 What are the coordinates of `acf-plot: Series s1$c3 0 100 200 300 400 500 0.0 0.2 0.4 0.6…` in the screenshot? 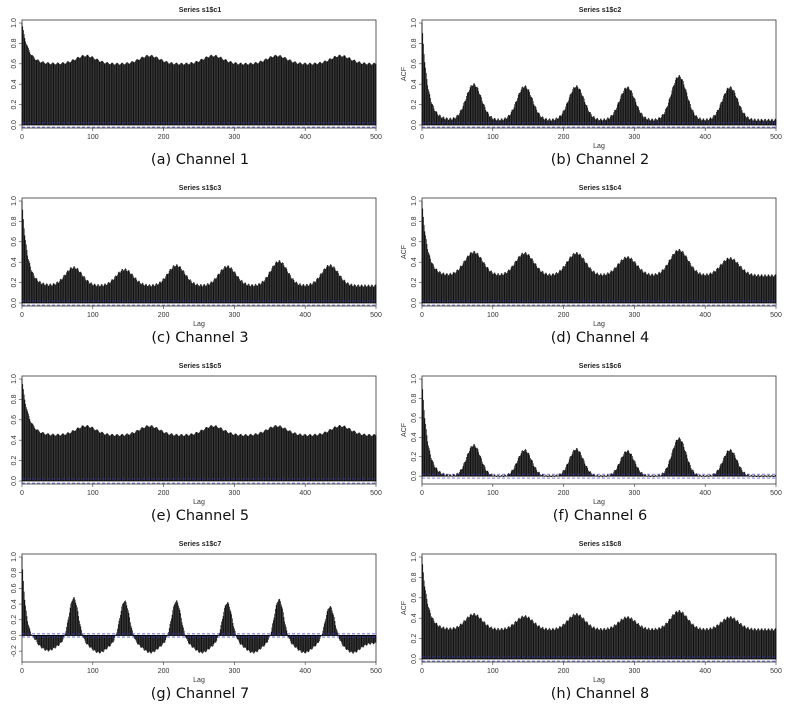 It's located at (196, 256).